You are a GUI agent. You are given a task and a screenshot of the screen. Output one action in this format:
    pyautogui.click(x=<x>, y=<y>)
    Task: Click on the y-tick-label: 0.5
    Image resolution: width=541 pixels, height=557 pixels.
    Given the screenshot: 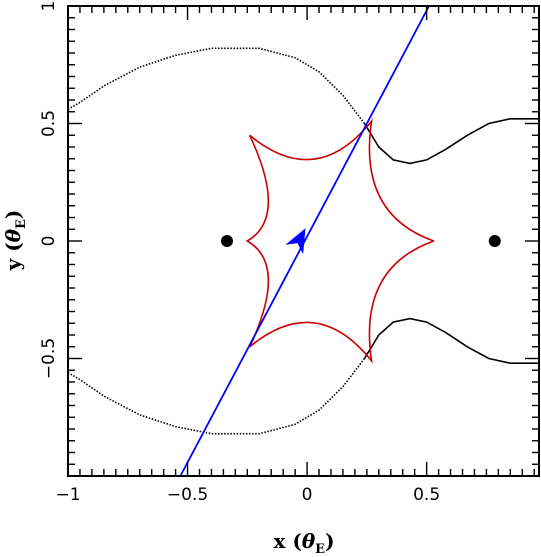 What is the action you would take?
    pyautogui.click(x=49, y=123)
    